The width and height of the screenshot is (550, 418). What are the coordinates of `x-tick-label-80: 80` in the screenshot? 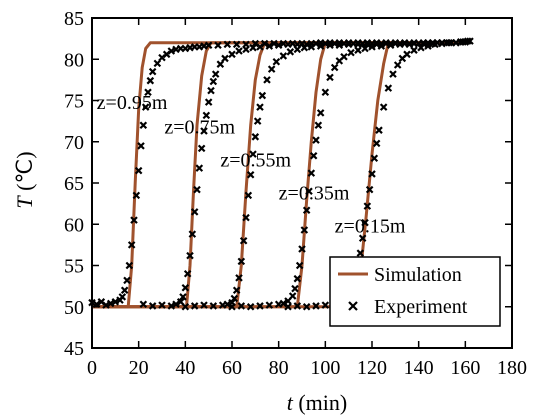 It's located at (279, 368).